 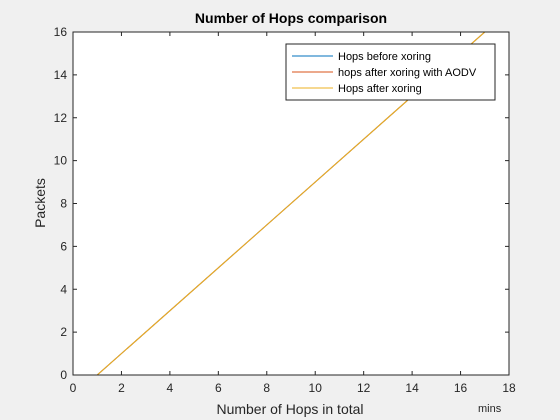 What do you see at coordinates (407, 73) in the screenshot?
I see `legend-label-2: hops after xoring with AODV` at bounding box center [407, 73].